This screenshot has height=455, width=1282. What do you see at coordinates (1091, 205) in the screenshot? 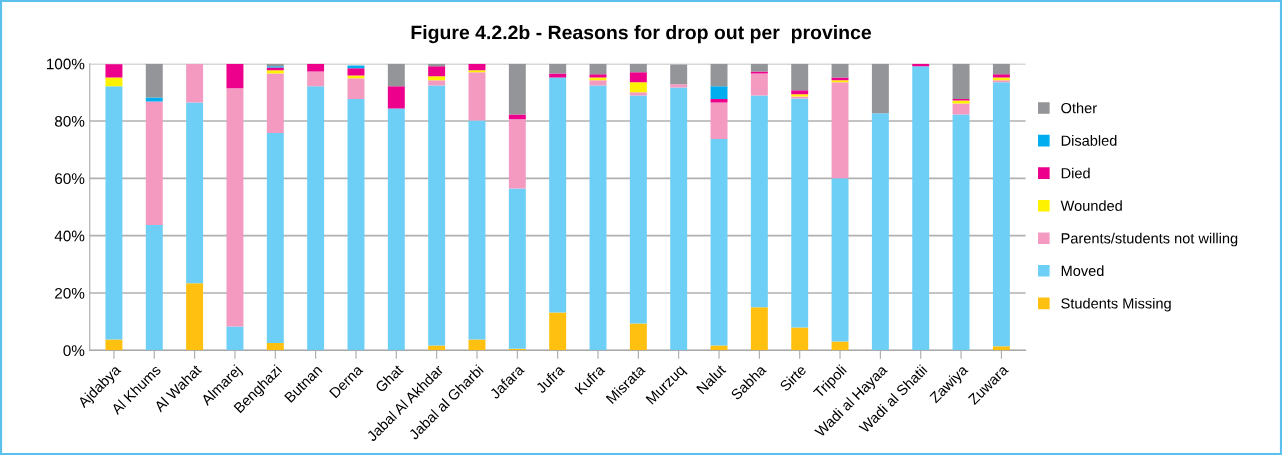
I see `legend-label: Wounded` at bounding box center [1091, 205].